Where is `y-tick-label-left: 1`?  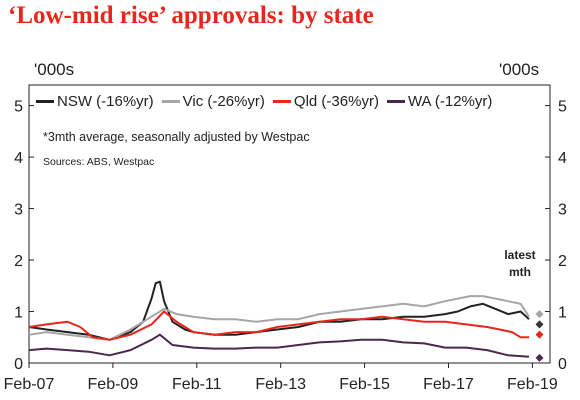 y-tick-label-left: 1 is located at coordinates (18, 313).